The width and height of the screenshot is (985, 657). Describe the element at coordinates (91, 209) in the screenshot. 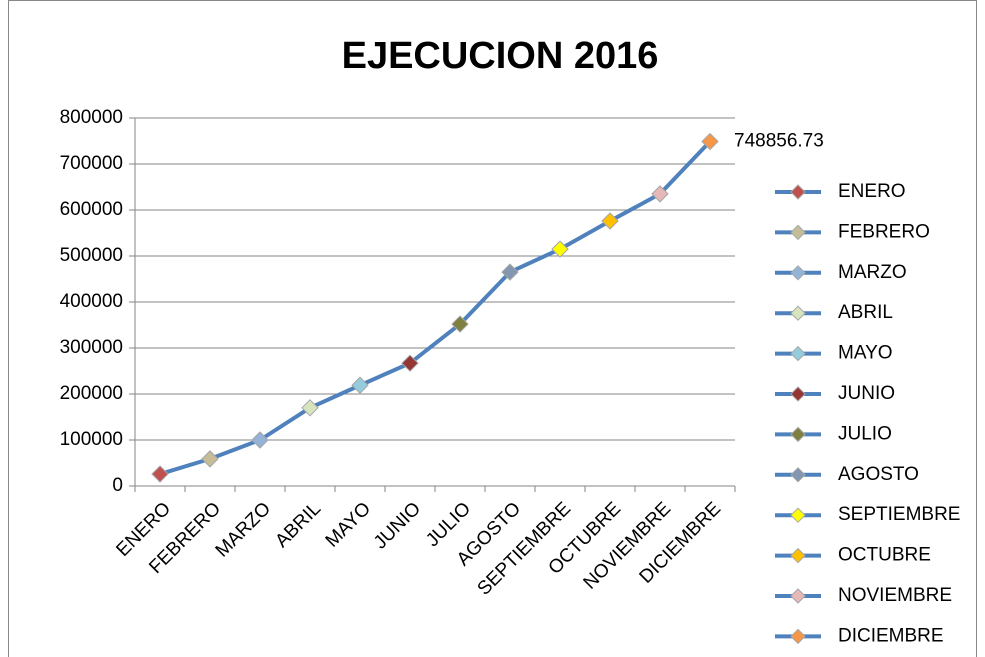

I see `y-tick-label: 600000` at that location.